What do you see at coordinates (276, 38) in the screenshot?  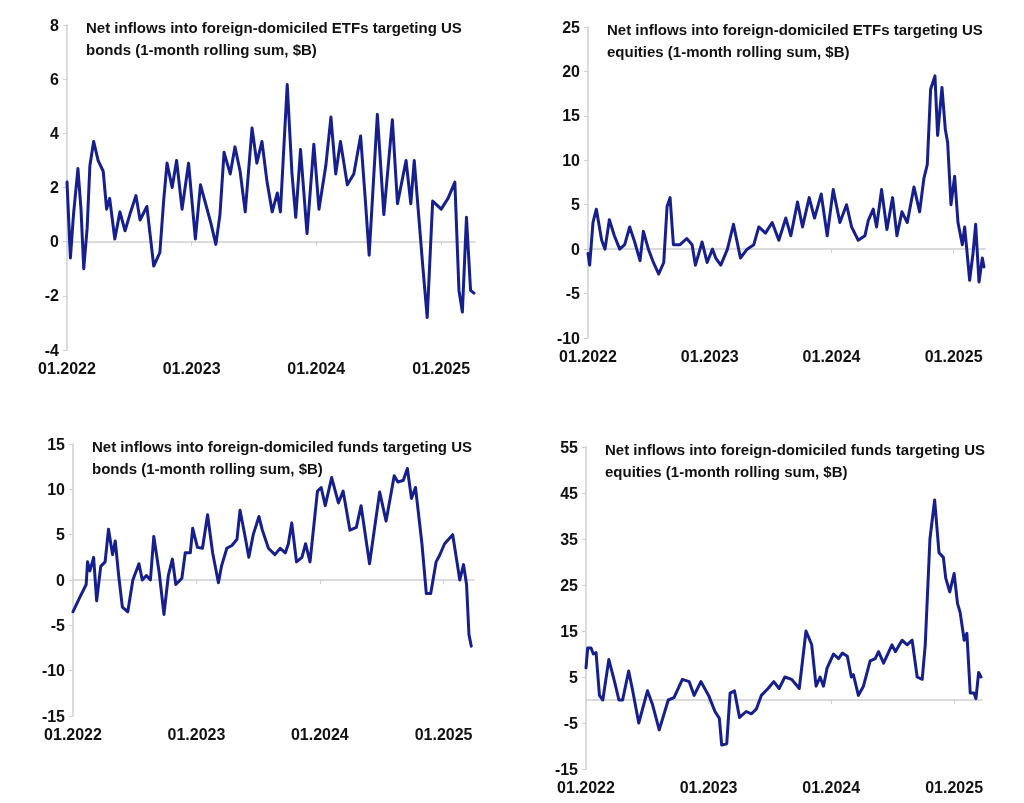 I see `chart-title: Net inflows into foreign-domiciled ETFs targeting US bonds (1-month rolling sum, $B)` at bounding box center [276, 38].